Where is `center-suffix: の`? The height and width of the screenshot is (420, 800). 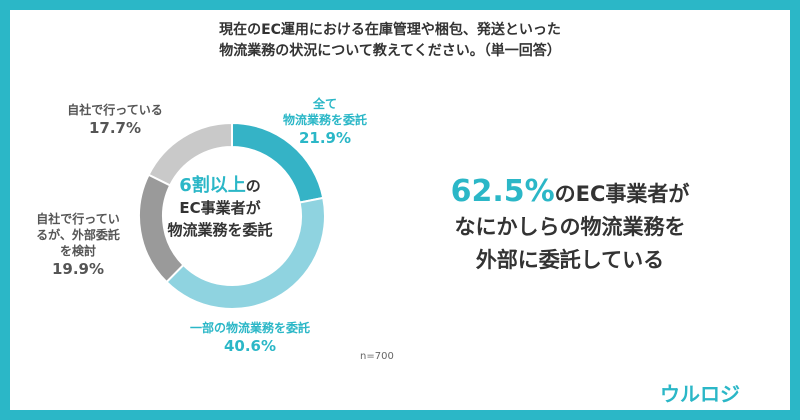 center-suffix: の is located at coordinates (253, 186).